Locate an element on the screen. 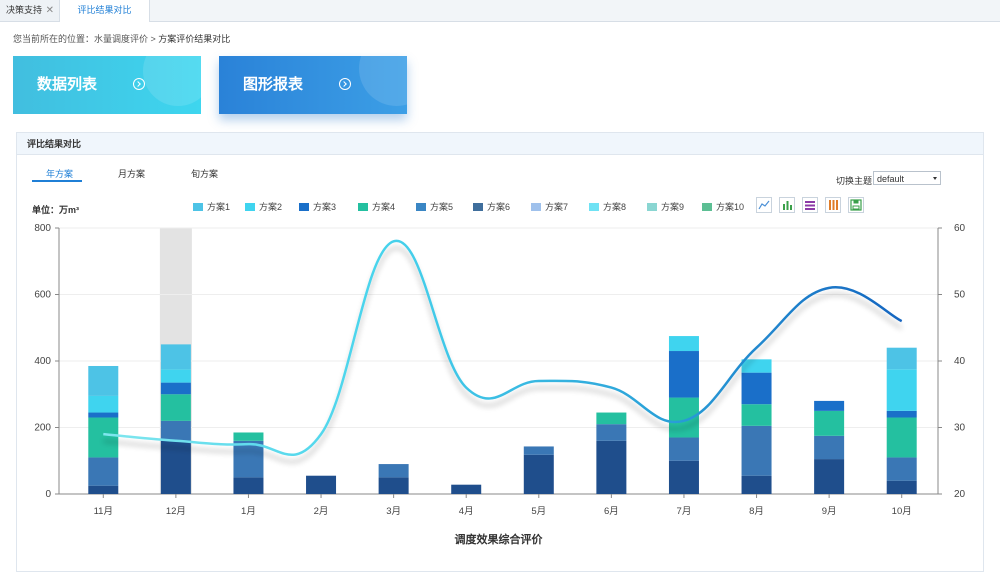 The height and width of the screenshot is (588, 1000). subtab-monthly: 月方案 is located at coordinates (132, 174).